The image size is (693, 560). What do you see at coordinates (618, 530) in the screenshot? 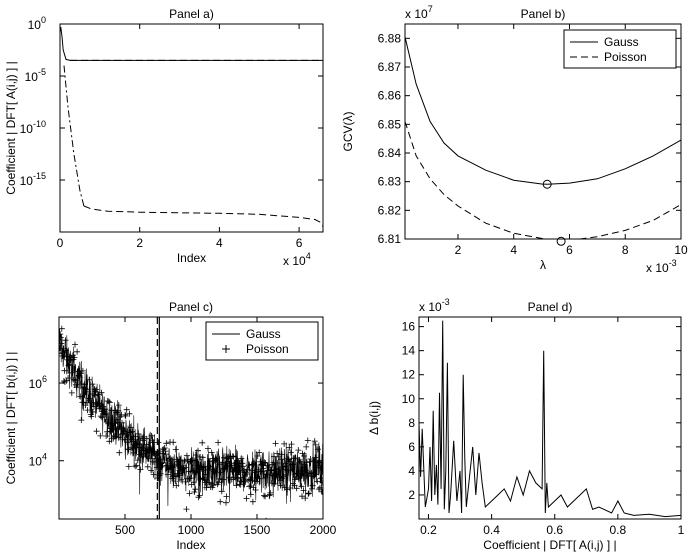
I see `x-tick-label: 0.8` at bounding box center [618, 530].